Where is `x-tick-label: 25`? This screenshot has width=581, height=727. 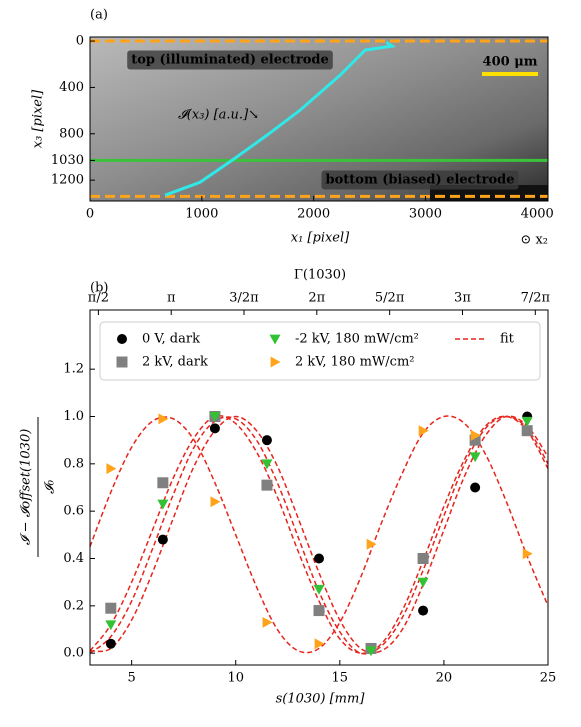
x-tick-label: 25 is located at coordinates (548, 678).